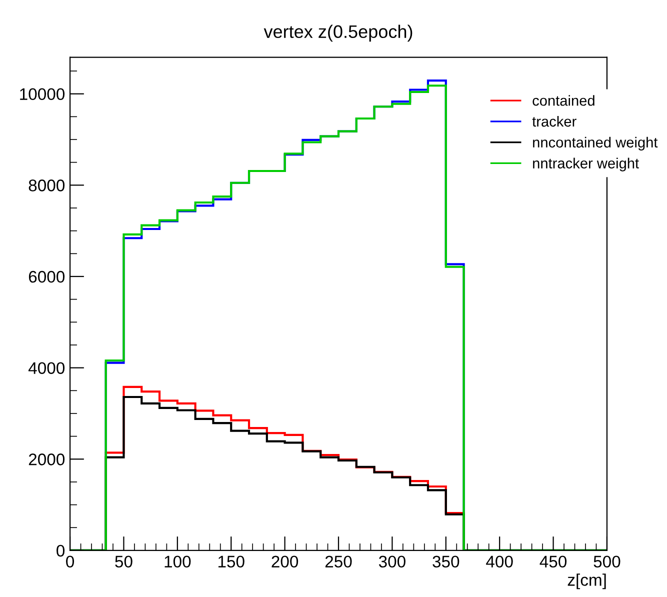  Describe the element at coordinates (42, 94) in the screenshot. I see `y-tick-label: 10000` at that location.